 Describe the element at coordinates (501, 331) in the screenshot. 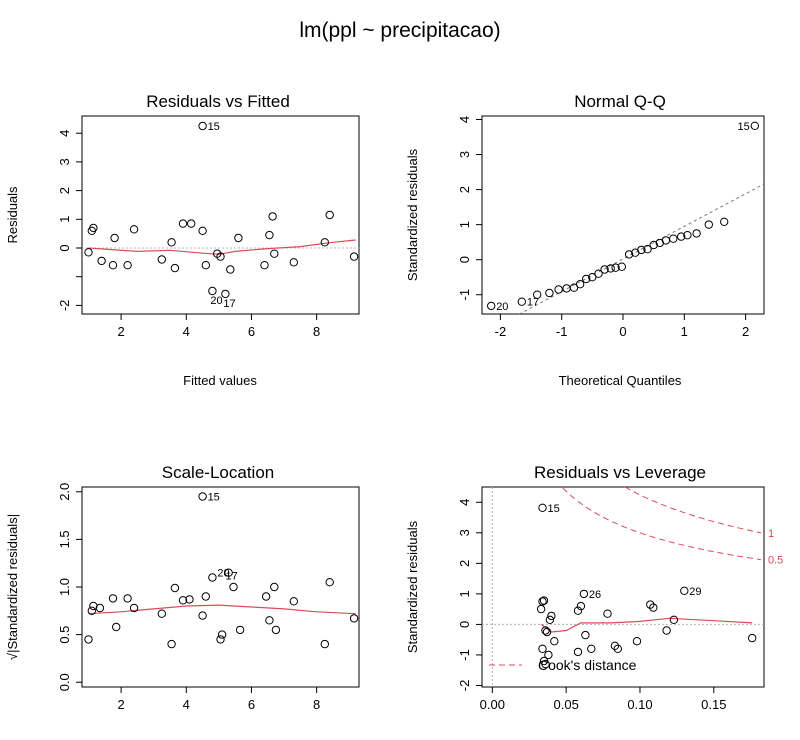

I see `x-tick-label: -2` at that location.